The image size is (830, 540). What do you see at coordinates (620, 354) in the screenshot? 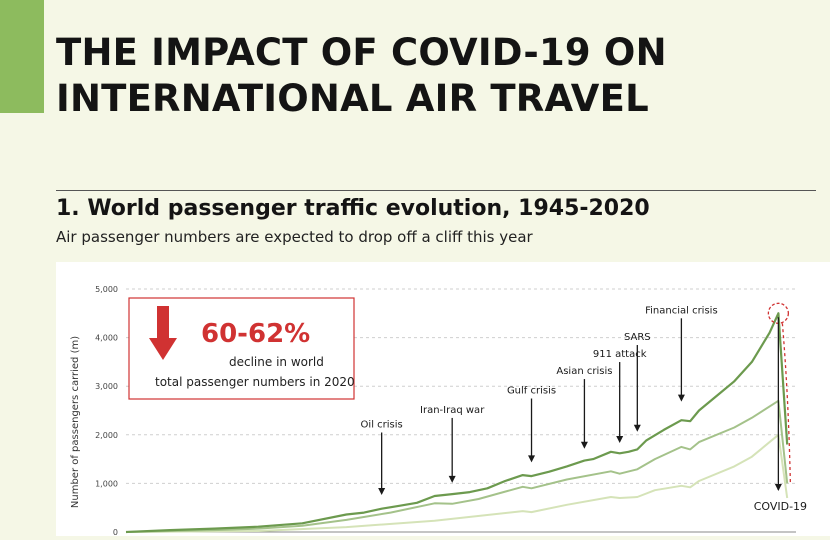
I see `event-label: 911 attack` at bounding box center [620, 354].